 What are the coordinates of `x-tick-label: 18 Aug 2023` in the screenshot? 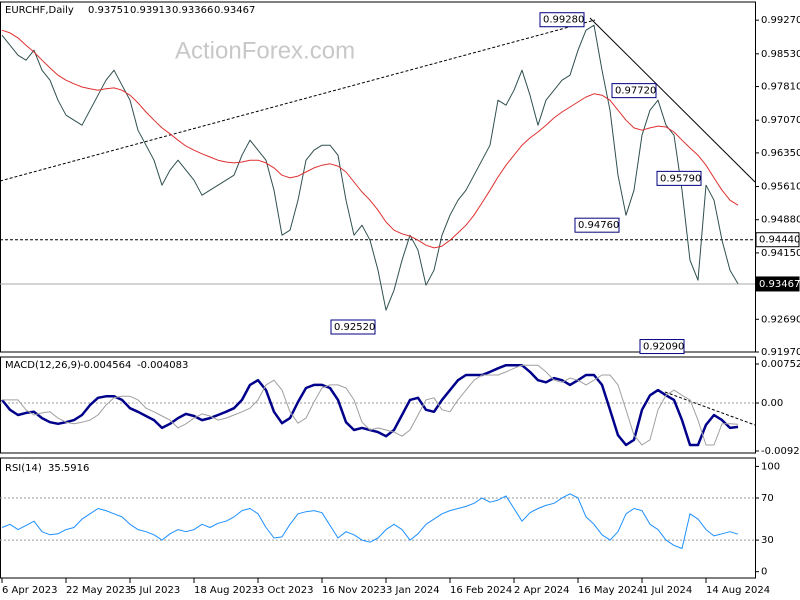 It's located at (226, 590).